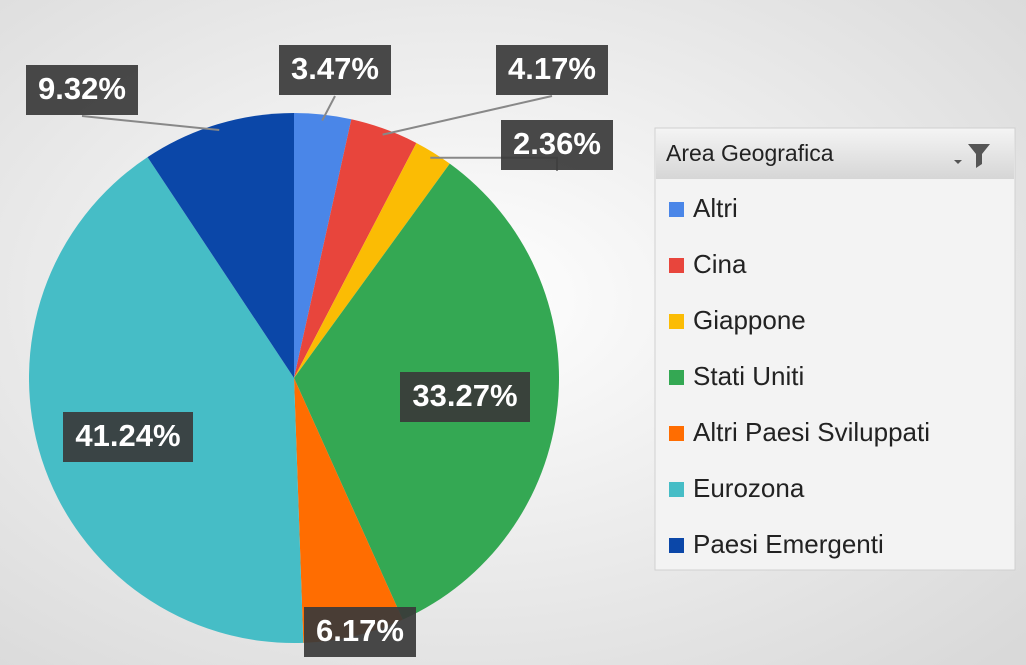 This screenshot has width=1026, height=665. Describe the element at coordinates (720, 264) in the screenshot. I see `legend-label: Cina` at that location.